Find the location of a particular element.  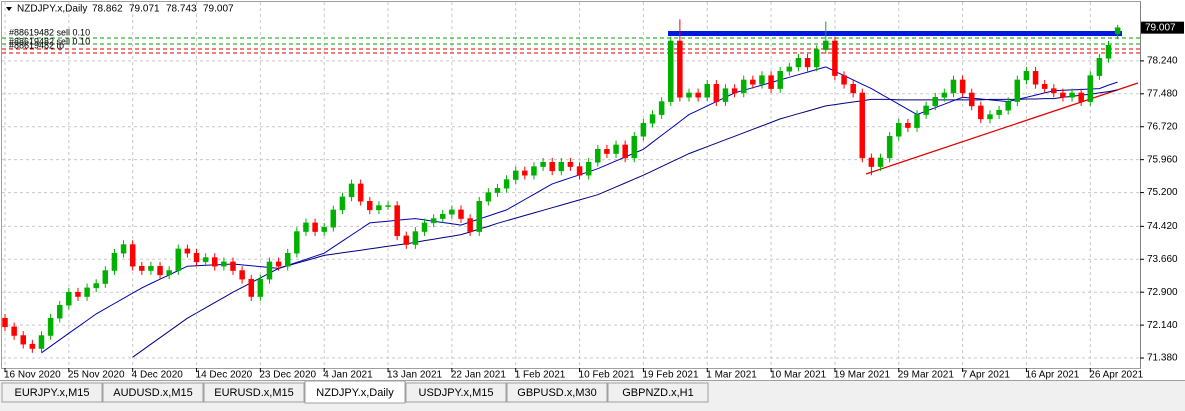

tab-label: EURJPY.x,M15 is located at coordinates (52, 393).